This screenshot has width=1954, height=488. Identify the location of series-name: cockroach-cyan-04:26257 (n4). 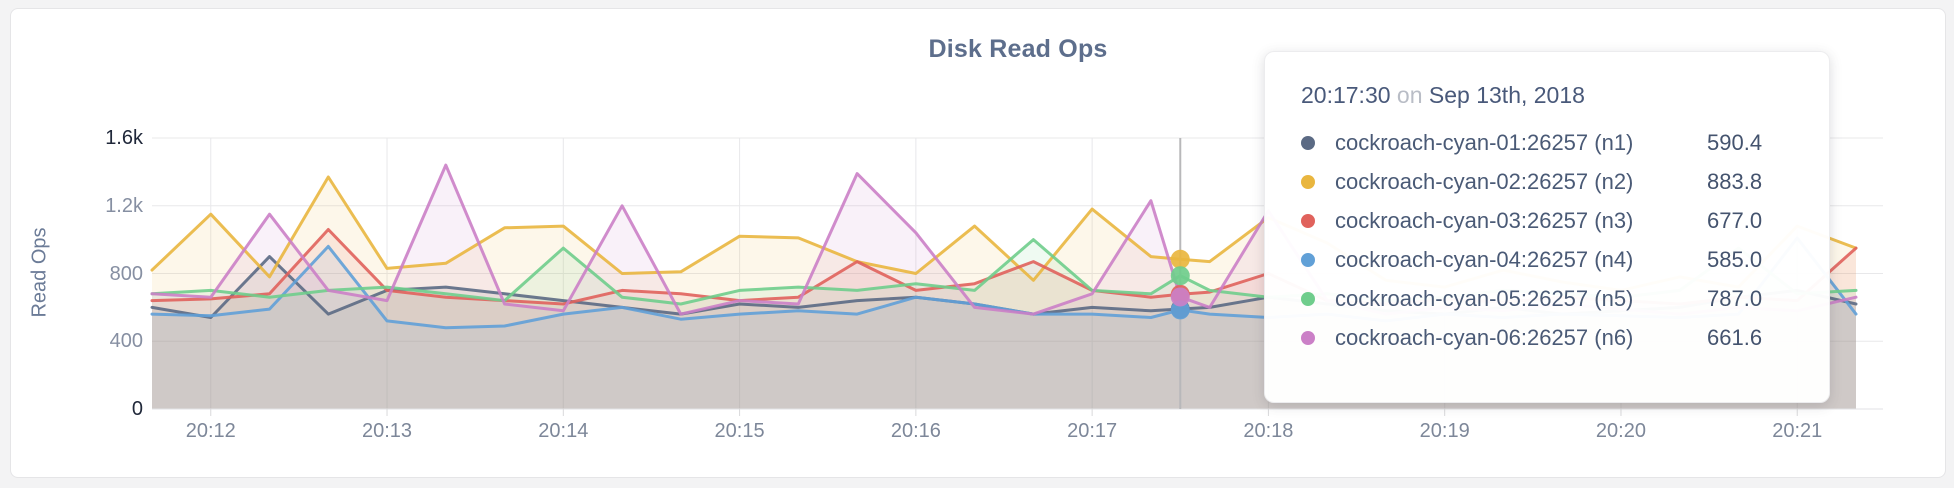
(1484, 259).